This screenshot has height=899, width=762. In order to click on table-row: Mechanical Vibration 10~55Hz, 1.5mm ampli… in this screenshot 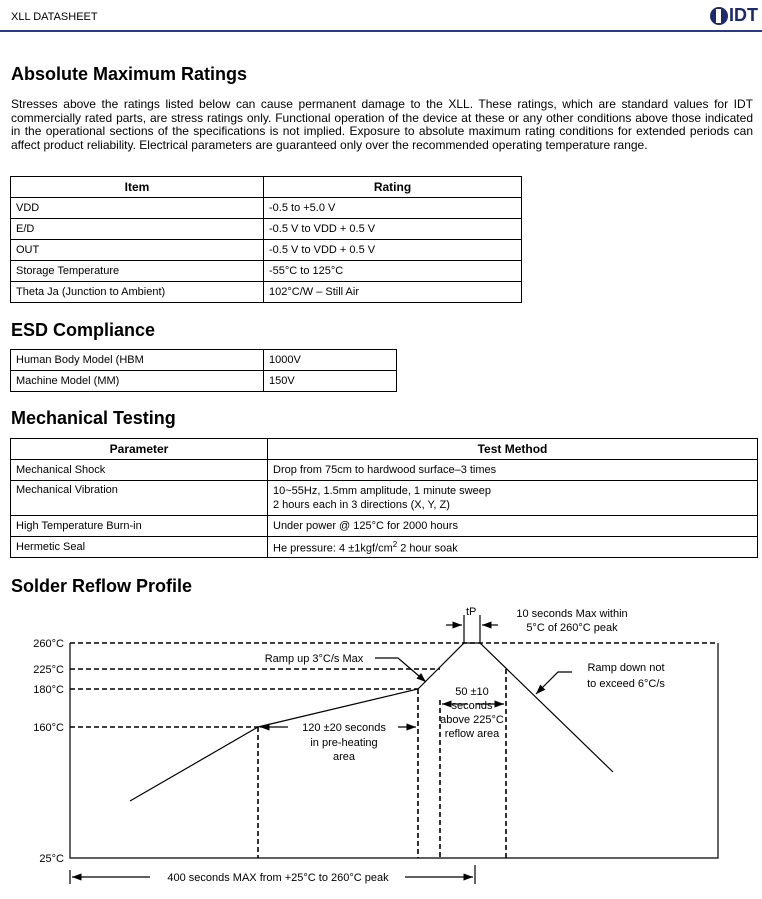, I will do `click(384, 498)`.